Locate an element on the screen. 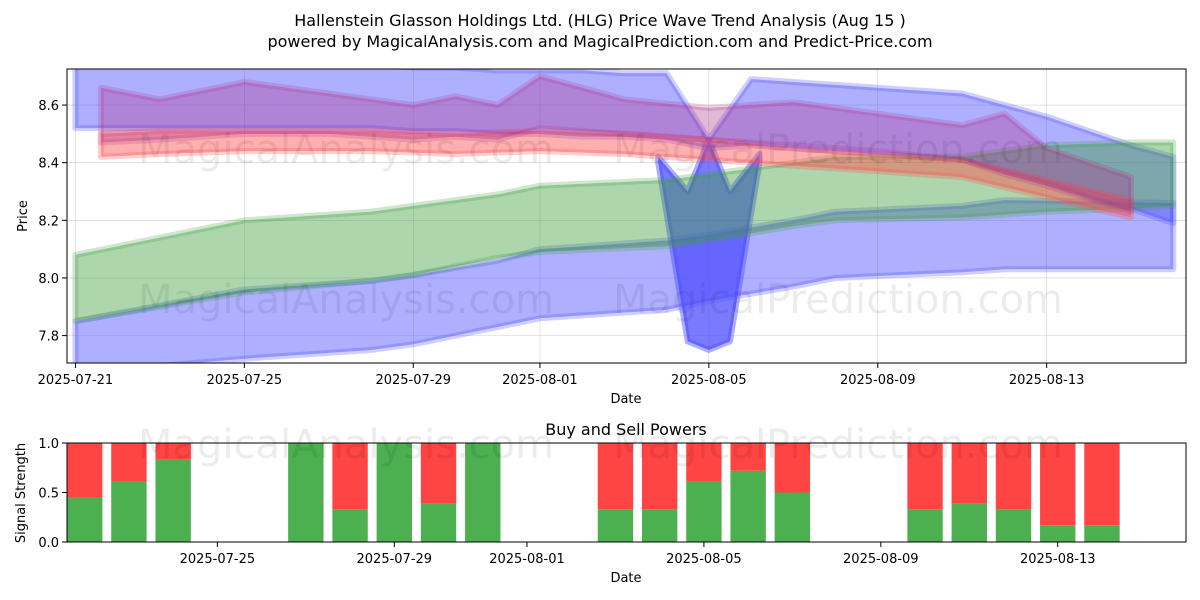 The image size is (1200, 600). price-band-red is located at coordinates (616, 174).